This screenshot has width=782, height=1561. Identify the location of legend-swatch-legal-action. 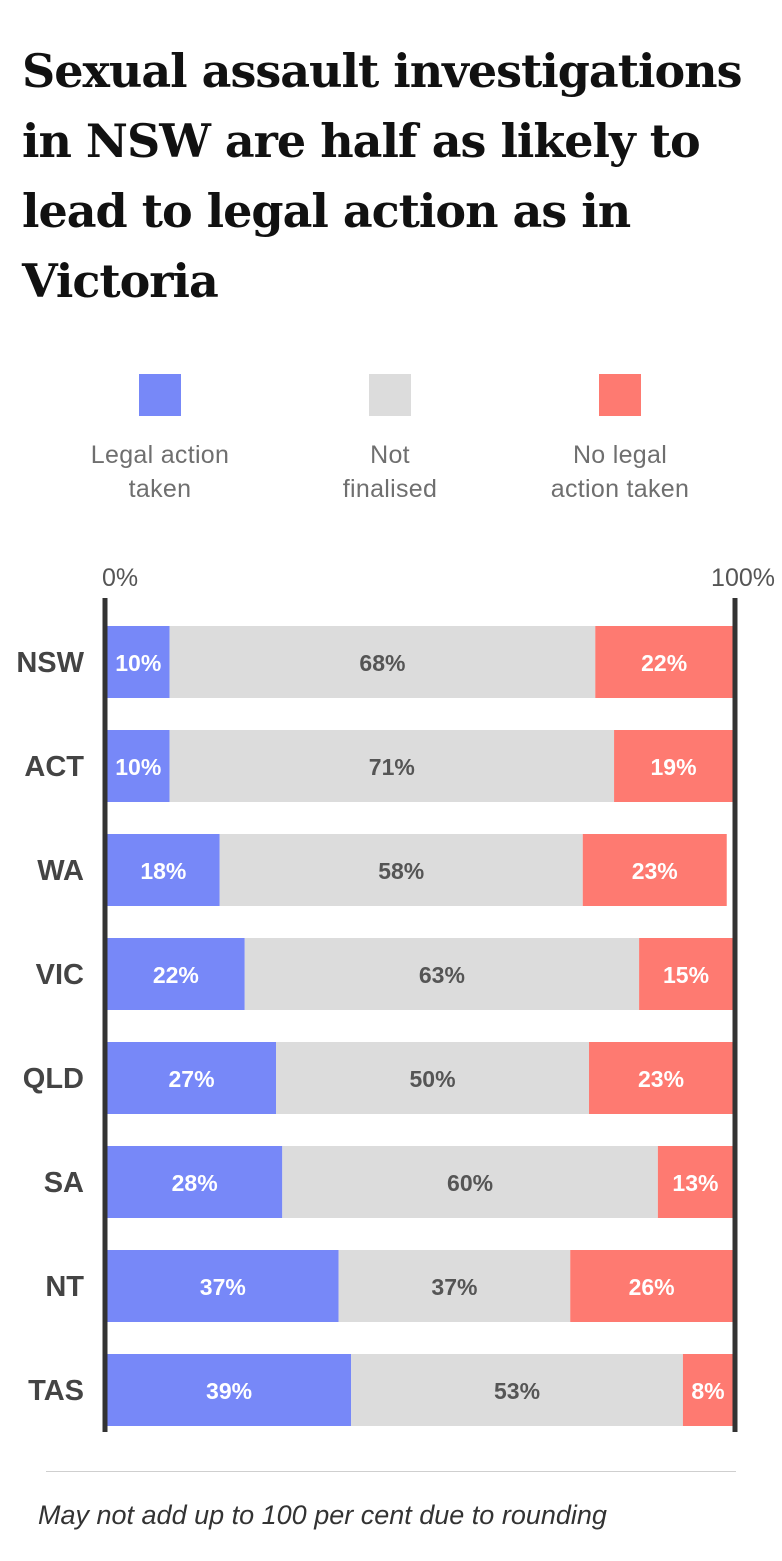
(160, 395).